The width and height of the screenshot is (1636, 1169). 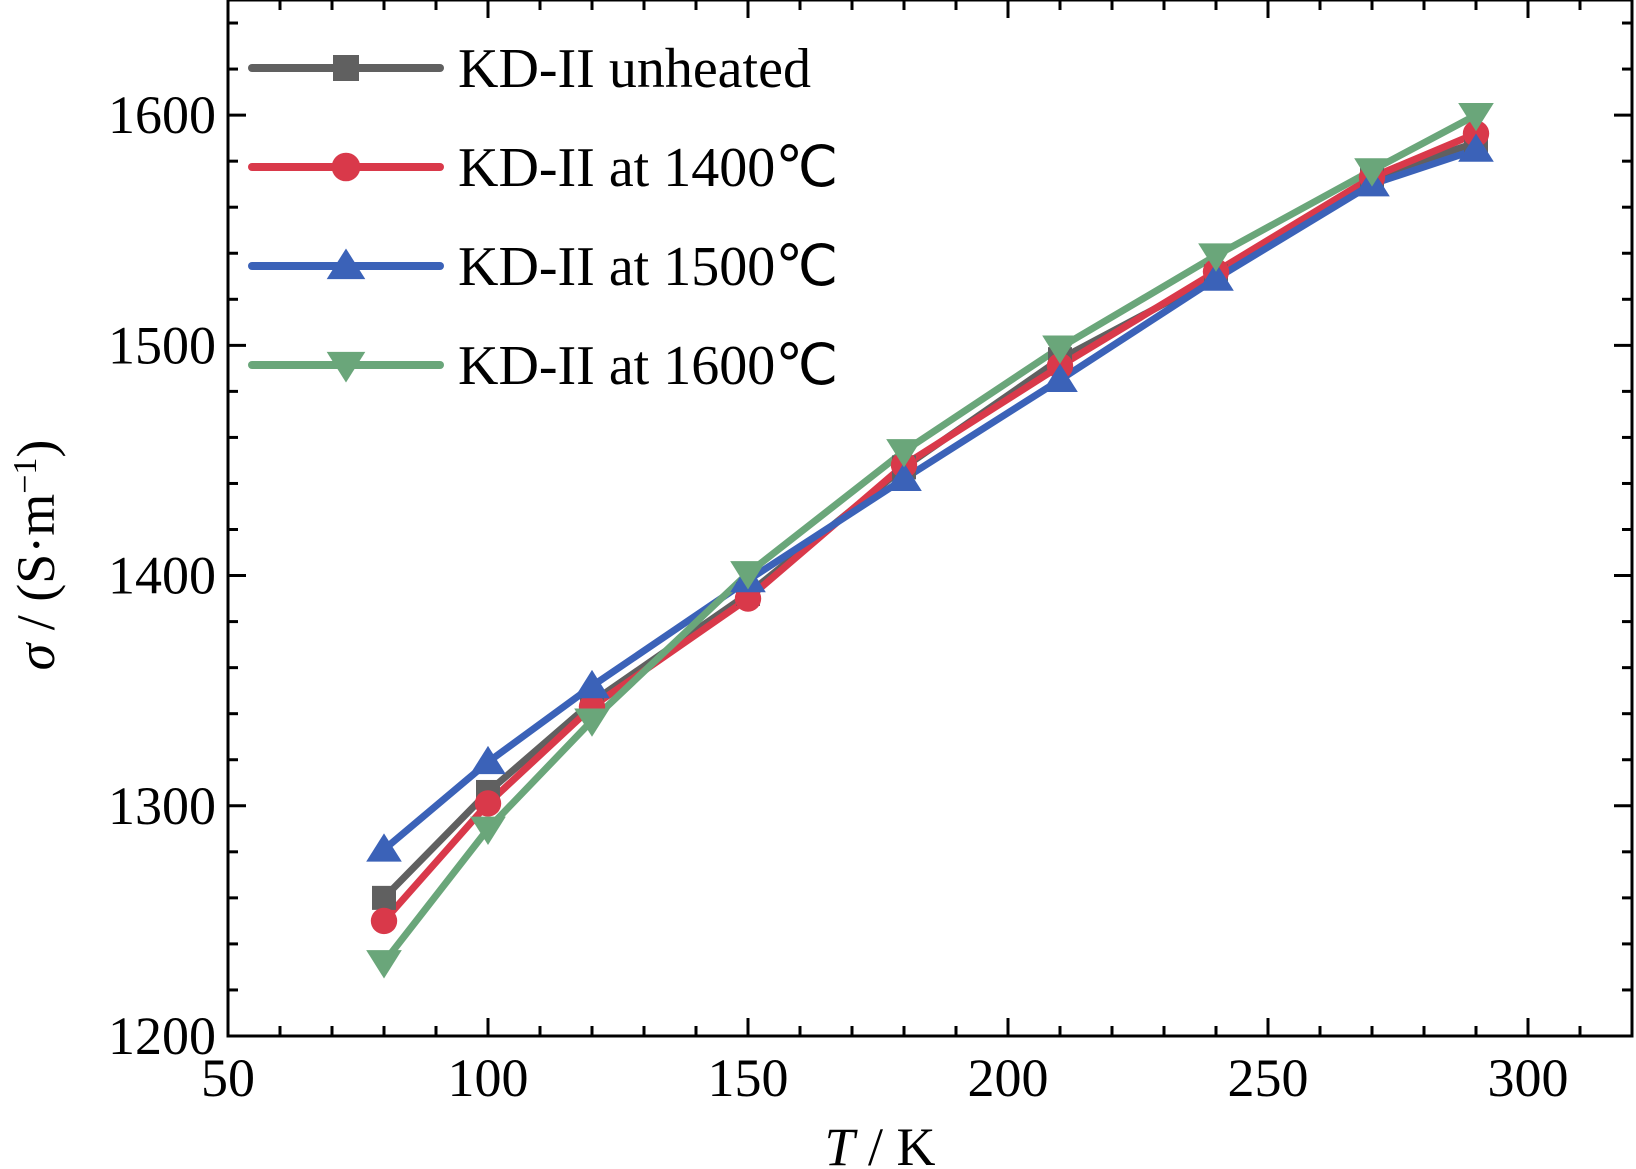 I want to click on legend-label-3: KD-II at 1500℃, so click(x=648, y=267).